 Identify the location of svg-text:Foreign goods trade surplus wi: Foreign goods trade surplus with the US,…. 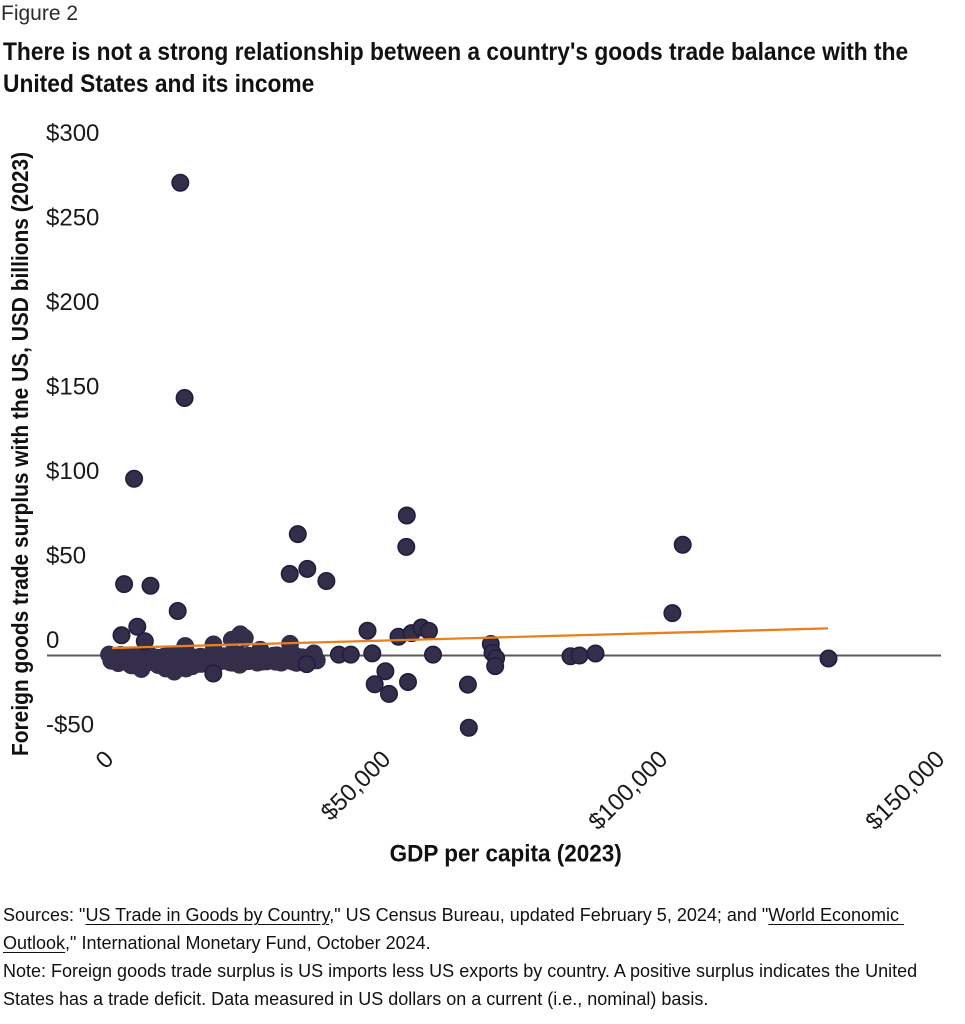
(20, 454).